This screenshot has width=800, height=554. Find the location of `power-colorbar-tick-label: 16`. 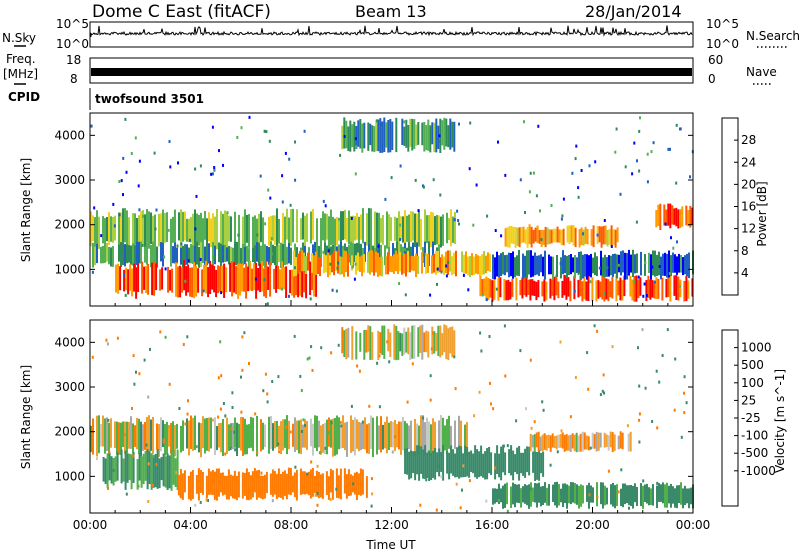

power-colorbar-tick-label: 16 is located at coordinates (748, 207).